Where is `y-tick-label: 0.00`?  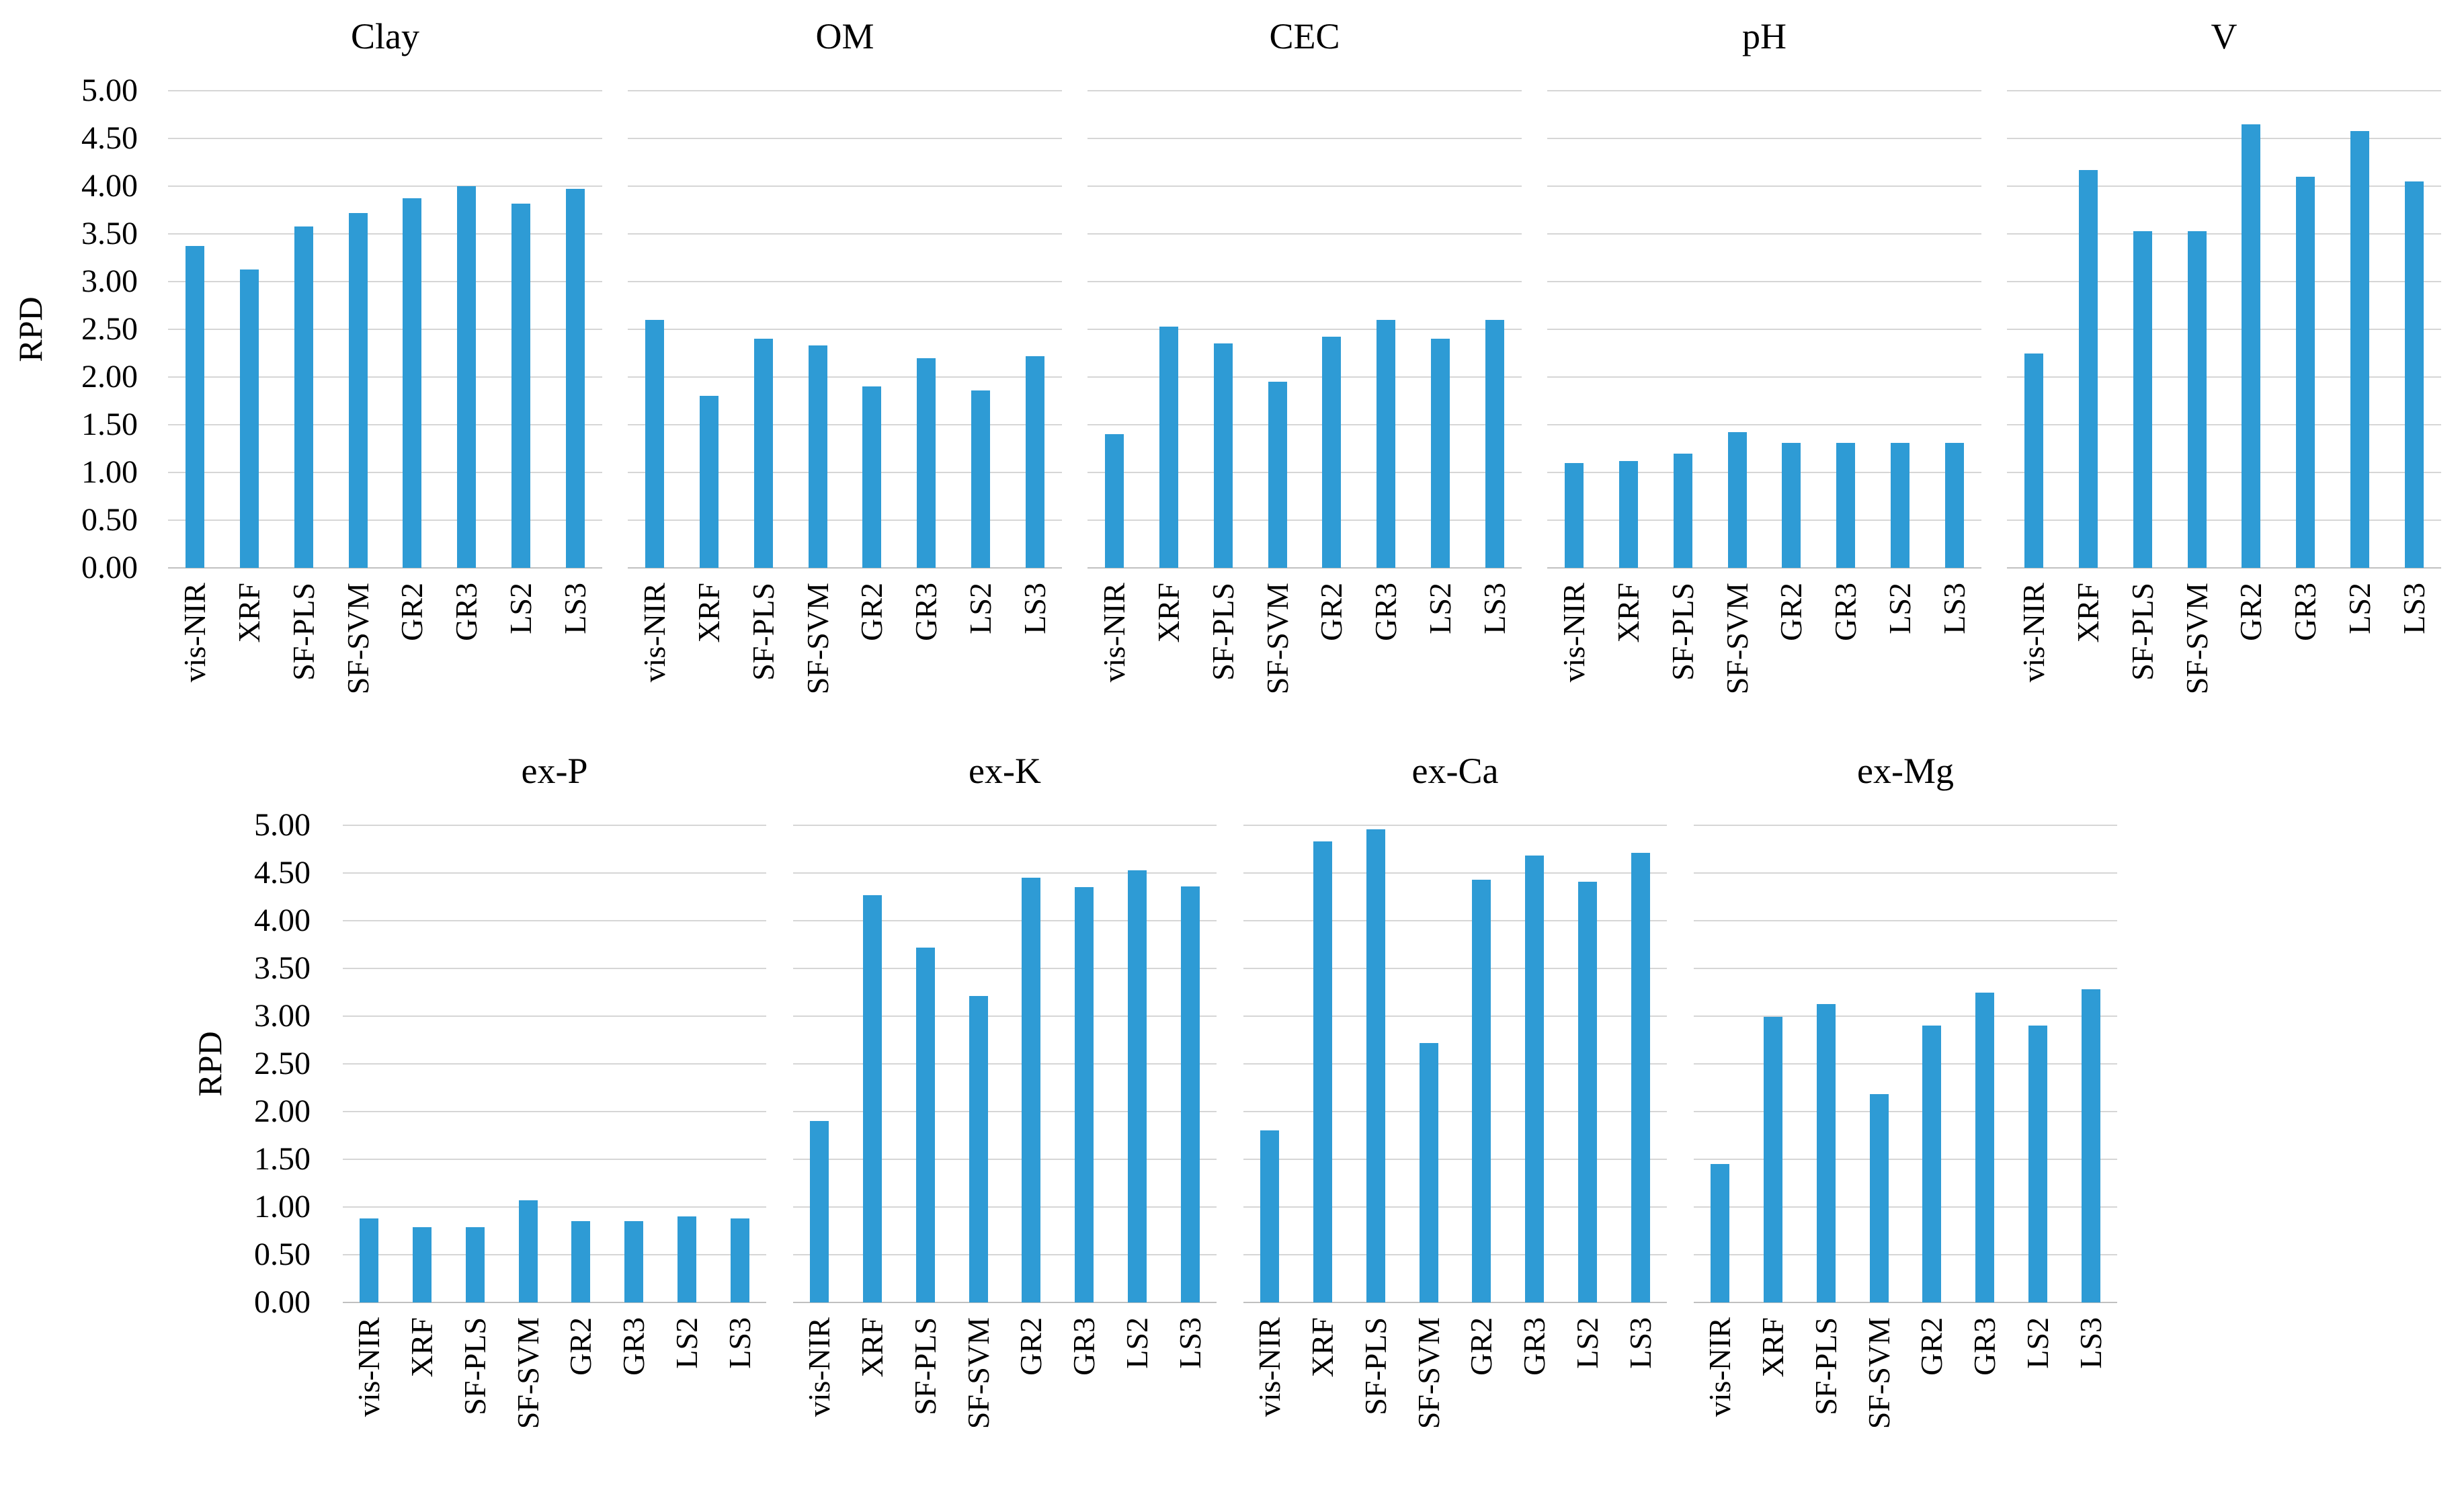 y-tick-label: 0.00 is located at coordinates (109, 567).